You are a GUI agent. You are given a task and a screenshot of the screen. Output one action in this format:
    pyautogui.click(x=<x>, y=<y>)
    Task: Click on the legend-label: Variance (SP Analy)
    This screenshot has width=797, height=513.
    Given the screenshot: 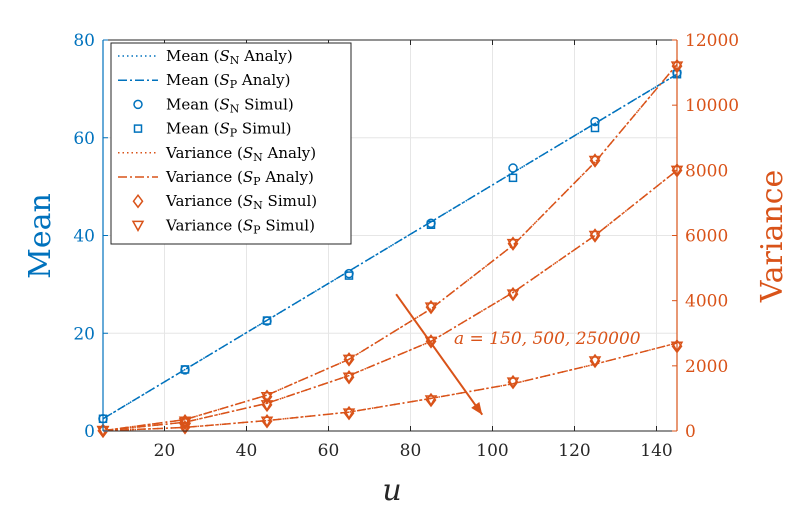 What is the action you would take?
    pyautogui.click(x=239, y=178)
    